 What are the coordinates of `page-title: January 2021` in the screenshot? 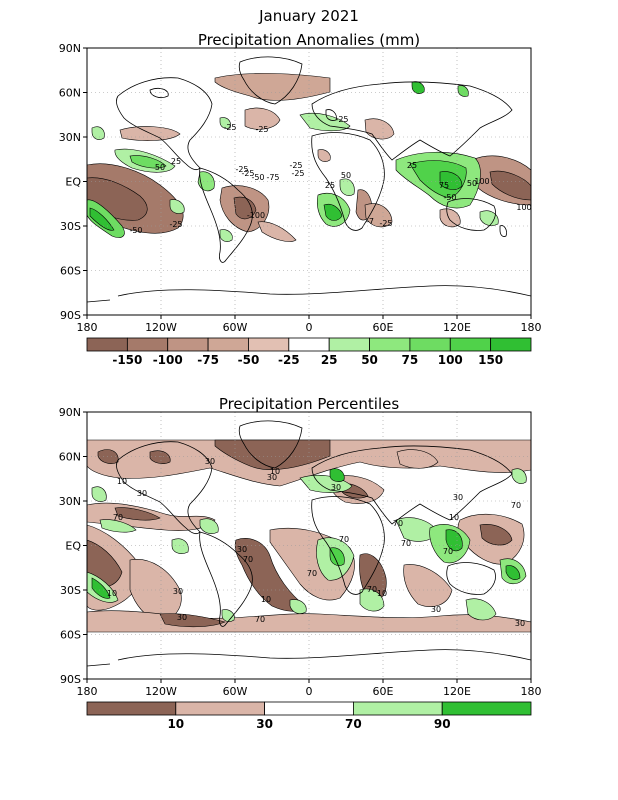 It's located at (308, 16).